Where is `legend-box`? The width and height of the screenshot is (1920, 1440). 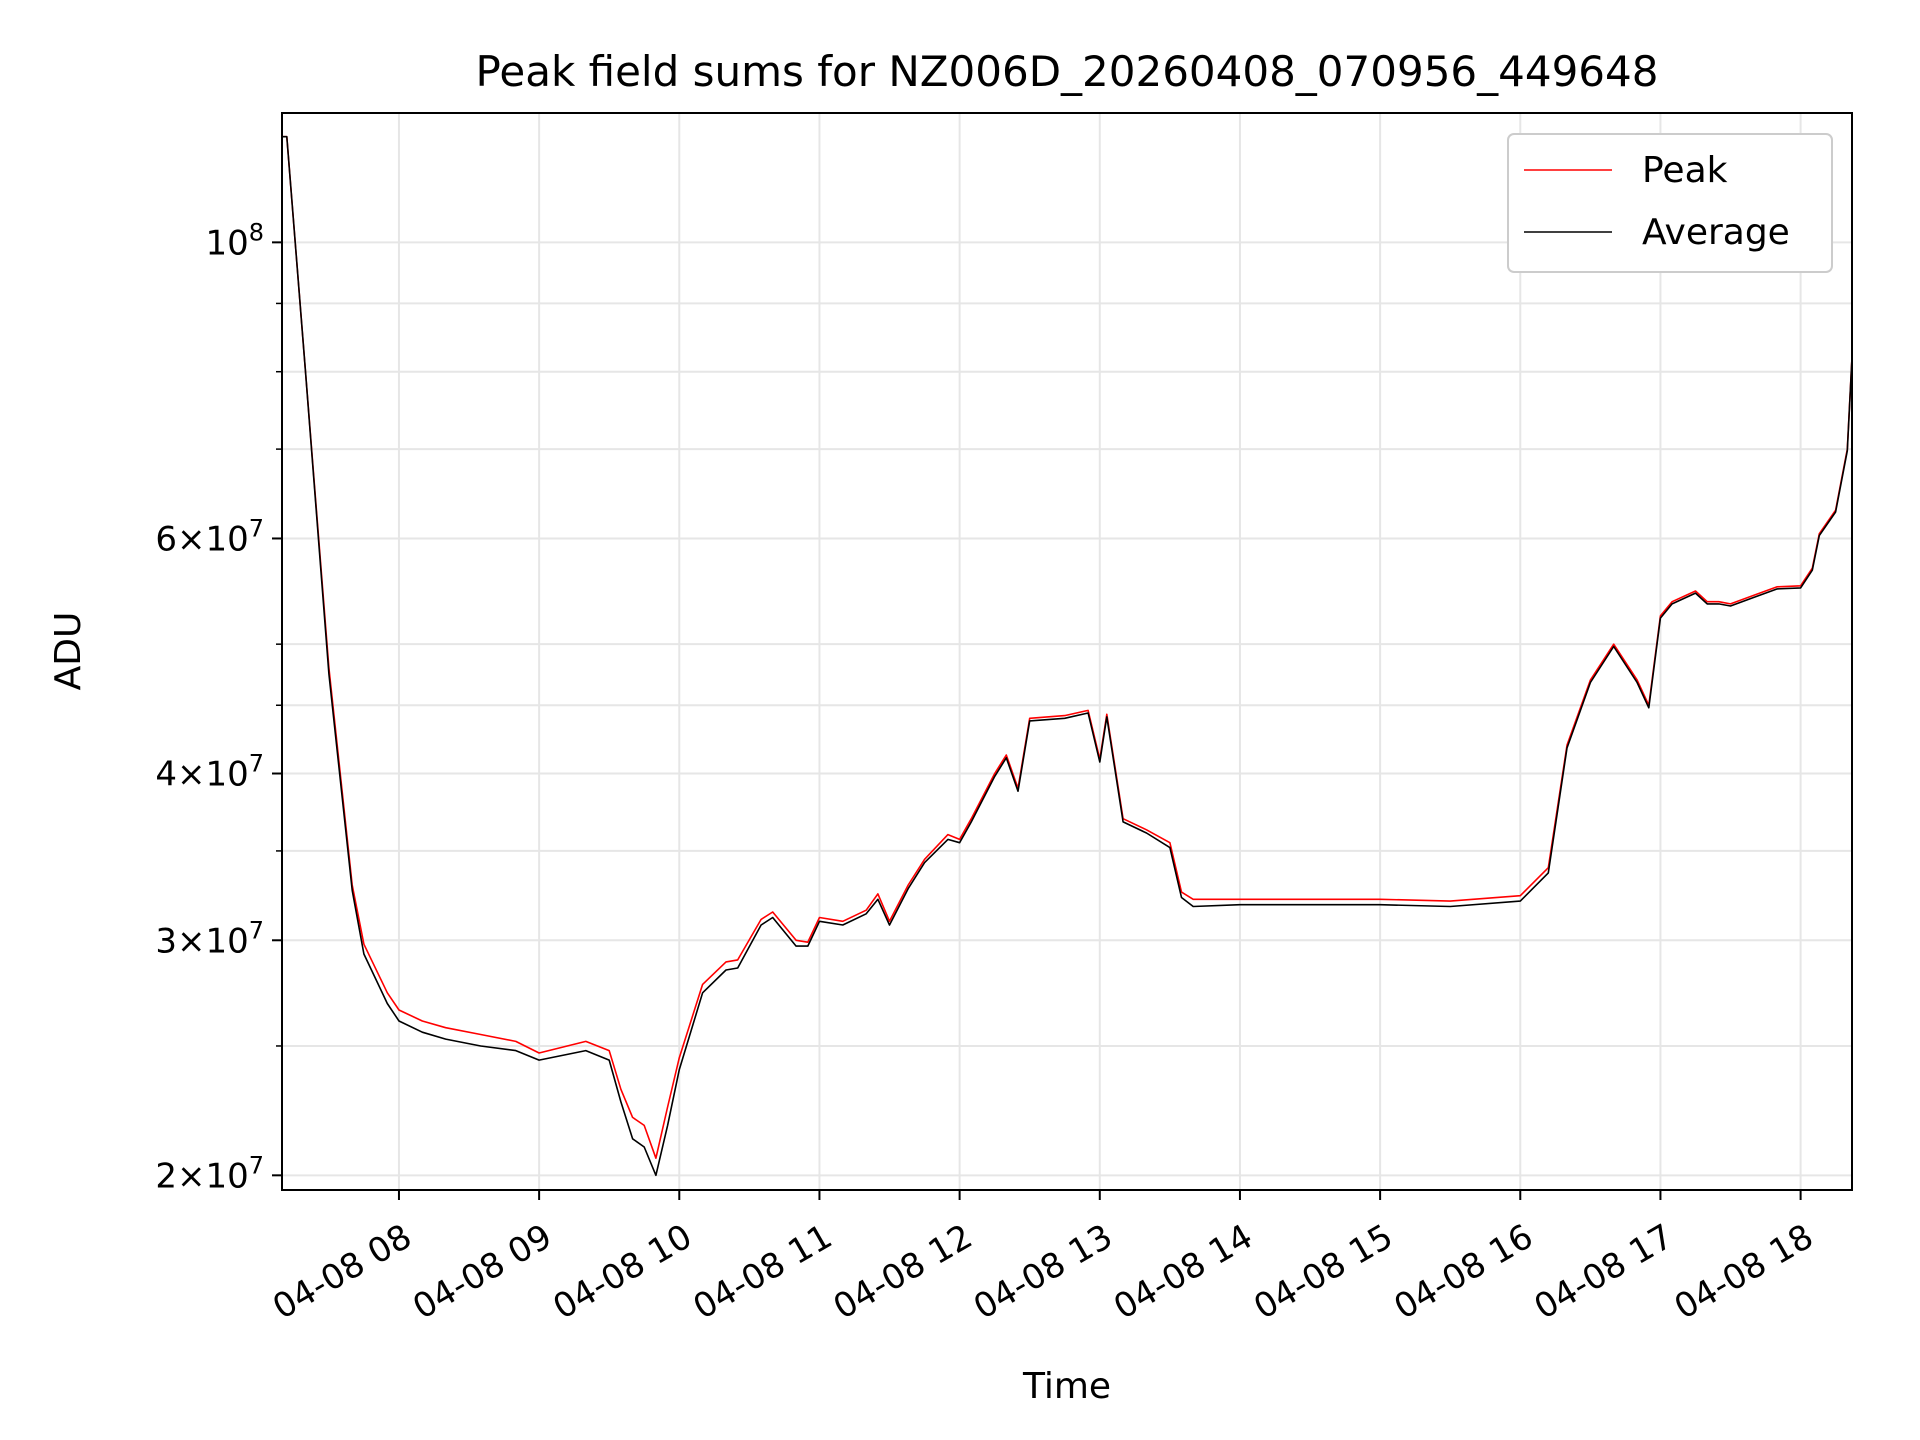
legend-box is located at coordinates (1670, 203).